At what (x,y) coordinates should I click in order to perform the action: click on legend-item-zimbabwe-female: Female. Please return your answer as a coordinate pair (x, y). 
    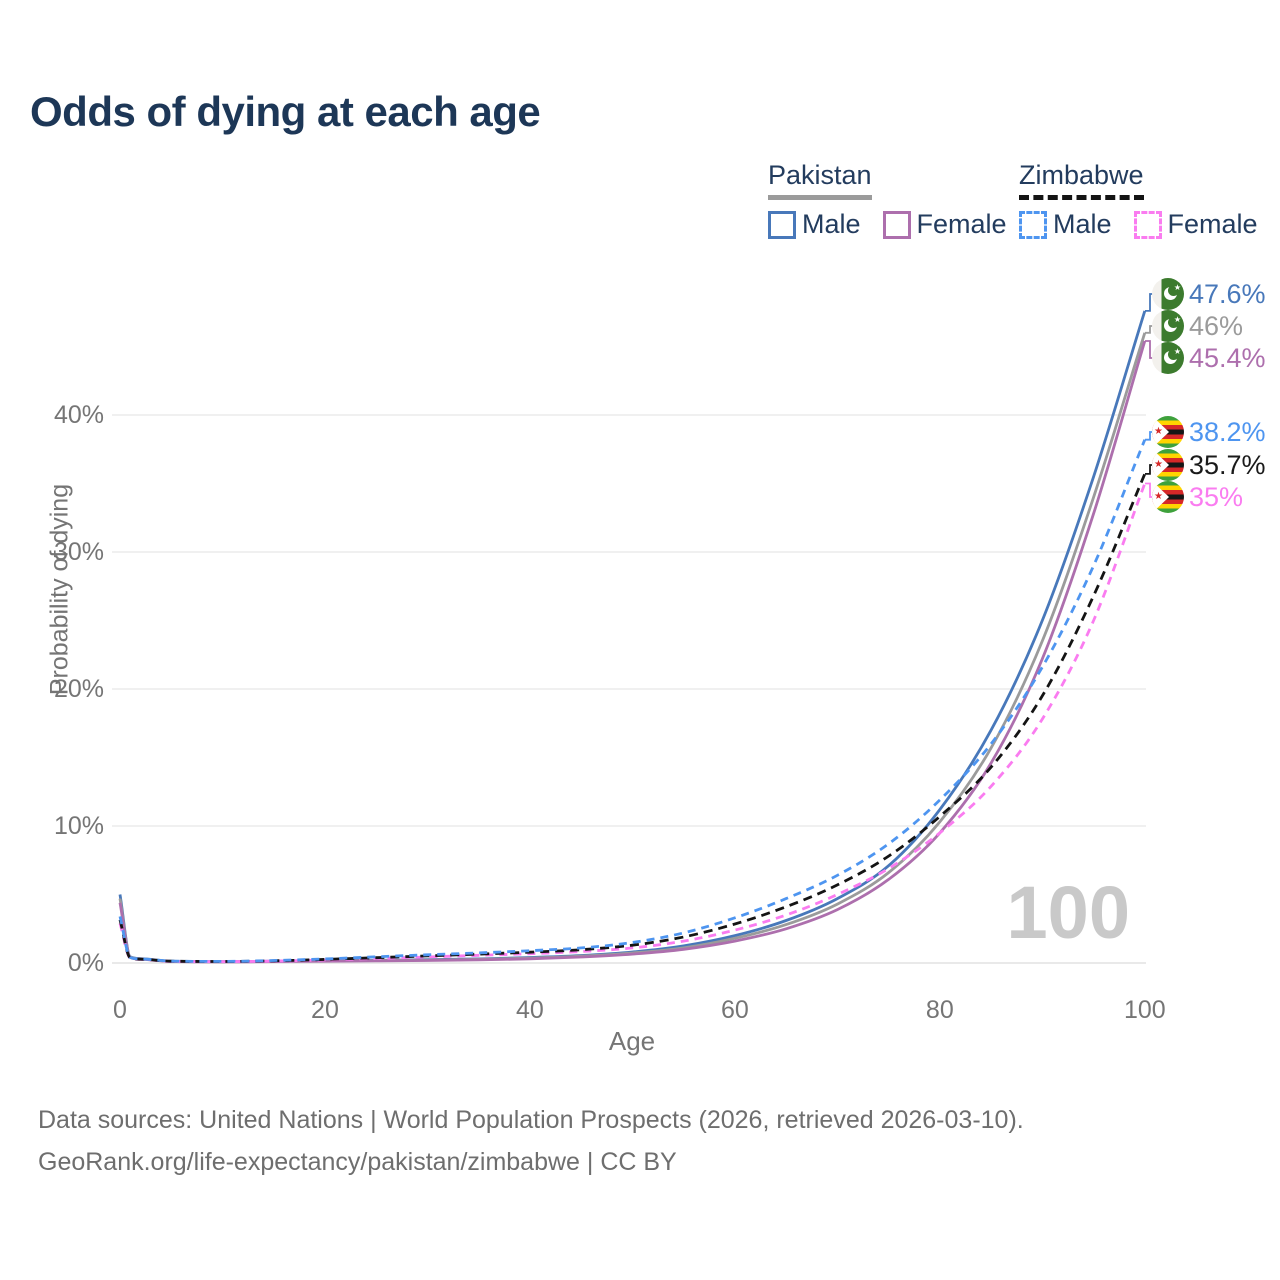
    Looking at the image, I should click on (1195, 224).